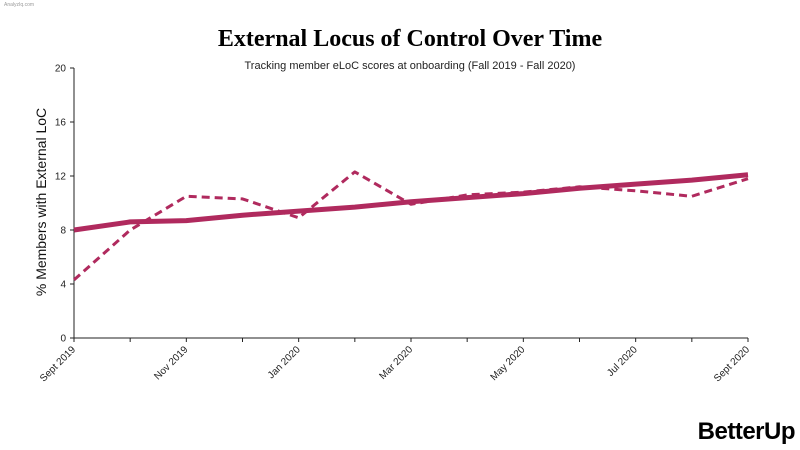  Describe the element at coordinates (61, 69) in the screenshot. I see `y-tick-label: 20` at that location.